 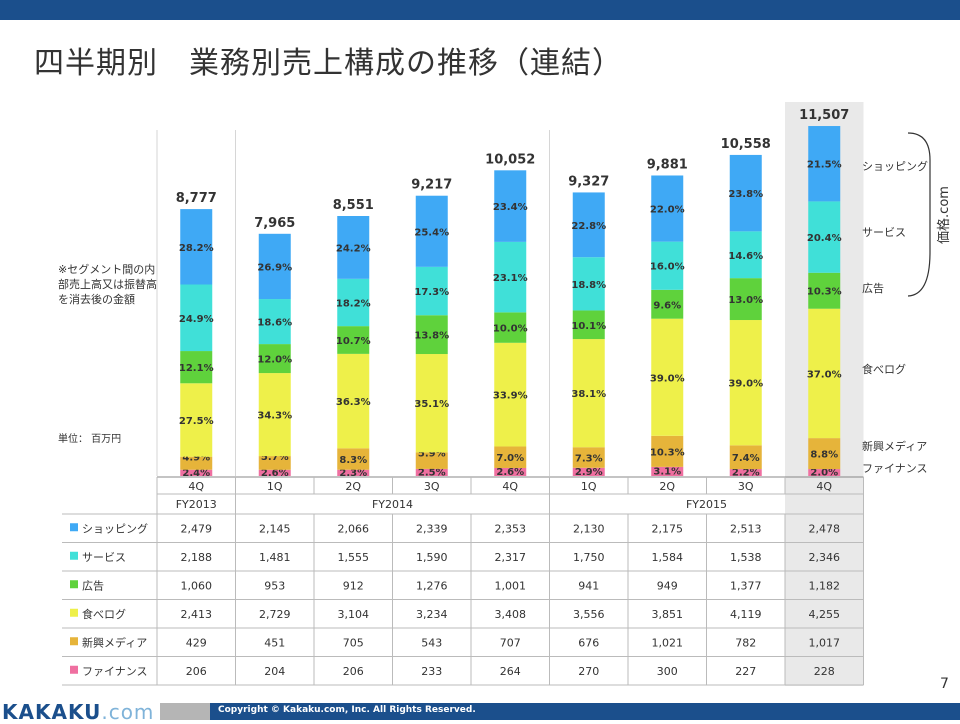 I want to click on table-legend-swatch-ad, so click(x=74, y=584).